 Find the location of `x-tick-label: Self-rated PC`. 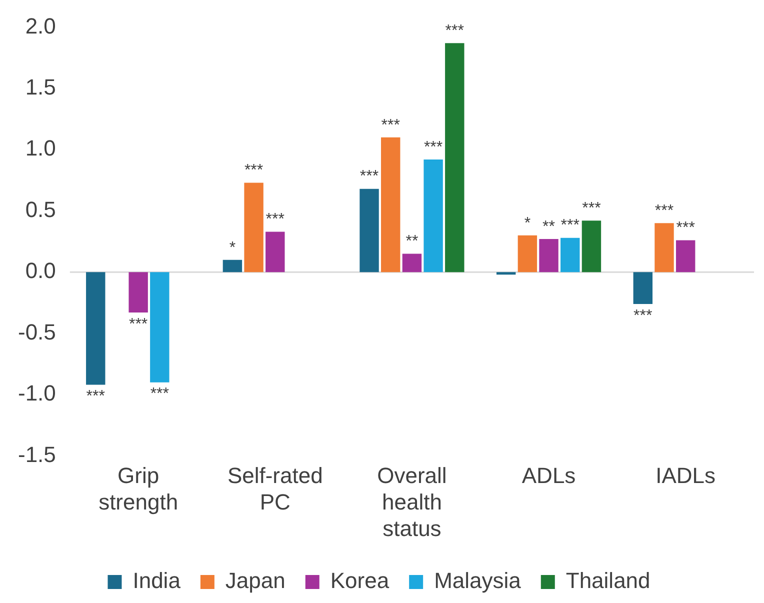

x-tick-label: Self-rated PC is located at coordinates (275, 488).